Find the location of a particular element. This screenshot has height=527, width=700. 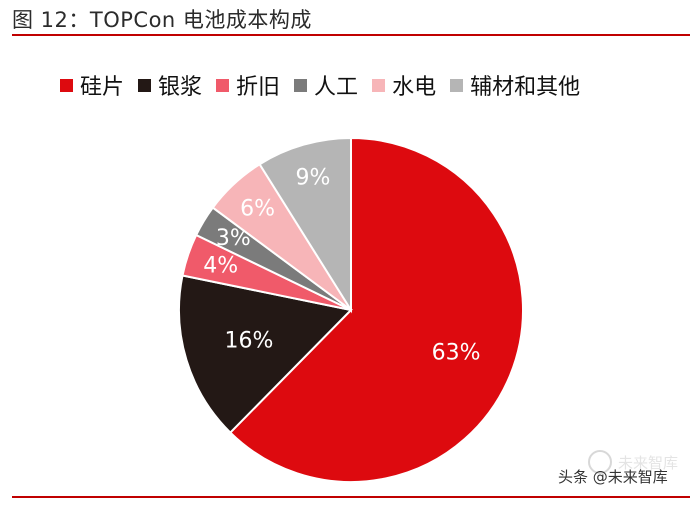

watermark-text: 头条 @未来智库 is located at coordinates (613, 477).